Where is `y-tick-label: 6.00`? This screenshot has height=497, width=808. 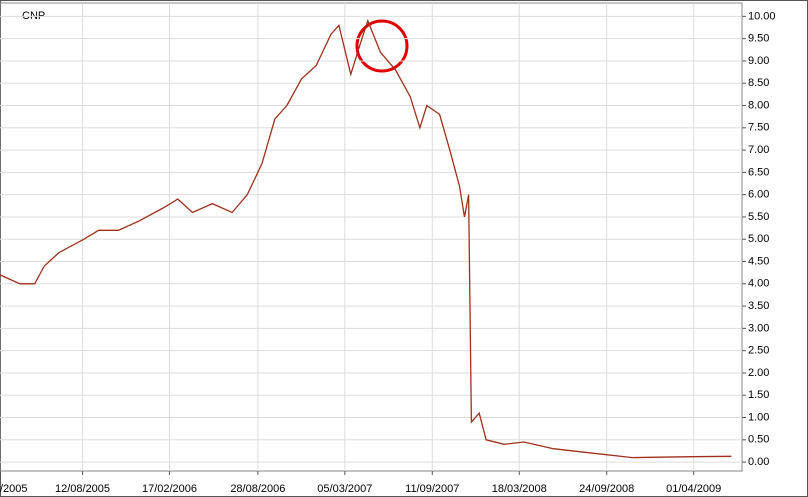
y-tick-label: 6.00 is located at coordinates (758, 195).